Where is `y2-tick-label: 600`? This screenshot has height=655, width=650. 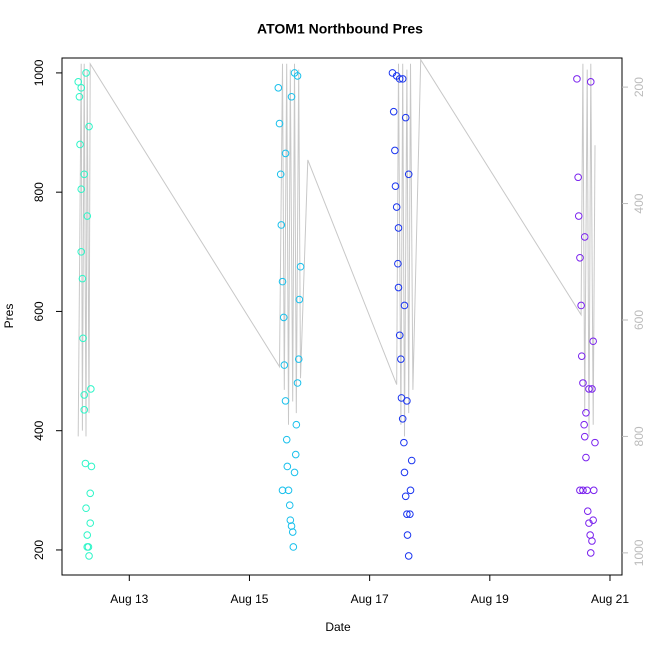
y2-tick-label: 600 is located at coordinates (639, 320).